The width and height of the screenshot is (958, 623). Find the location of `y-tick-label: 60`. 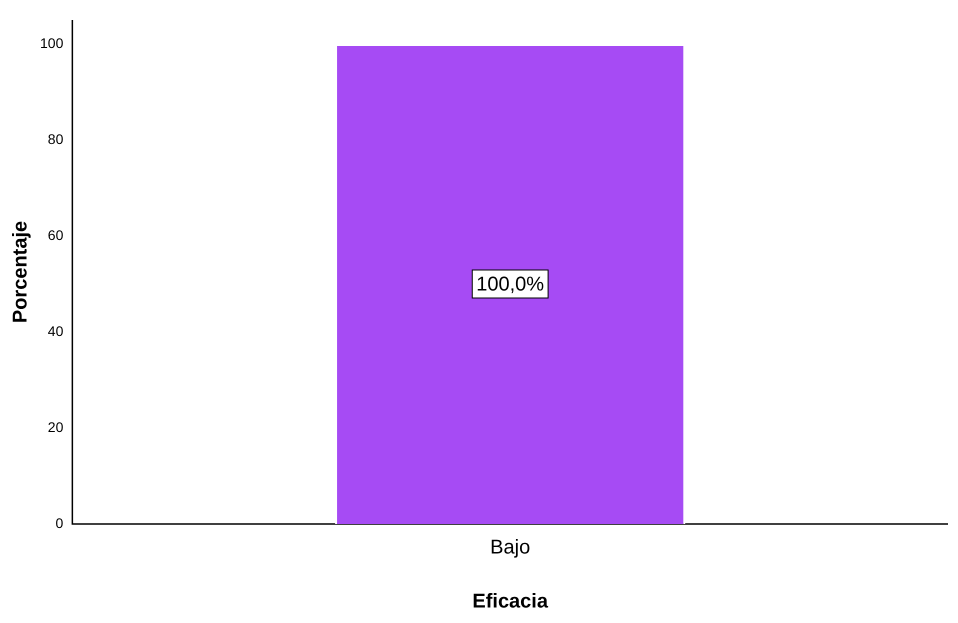

y-tick-label: 60 is located at coordinates (56, 234).